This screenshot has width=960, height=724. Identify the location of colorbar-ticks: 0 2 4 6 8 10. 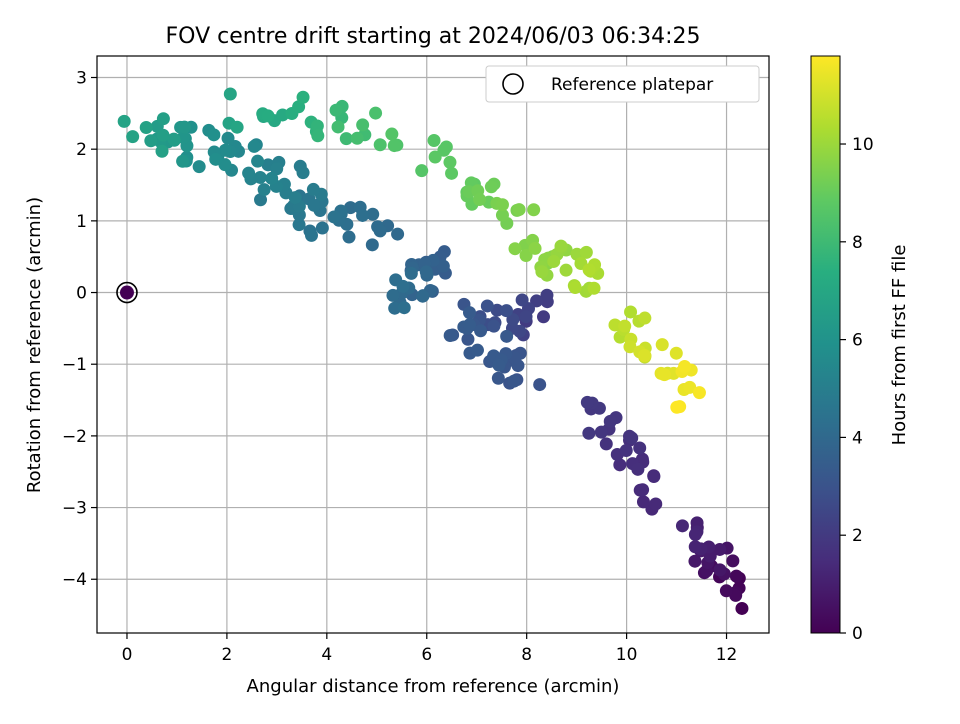
(857, 389).